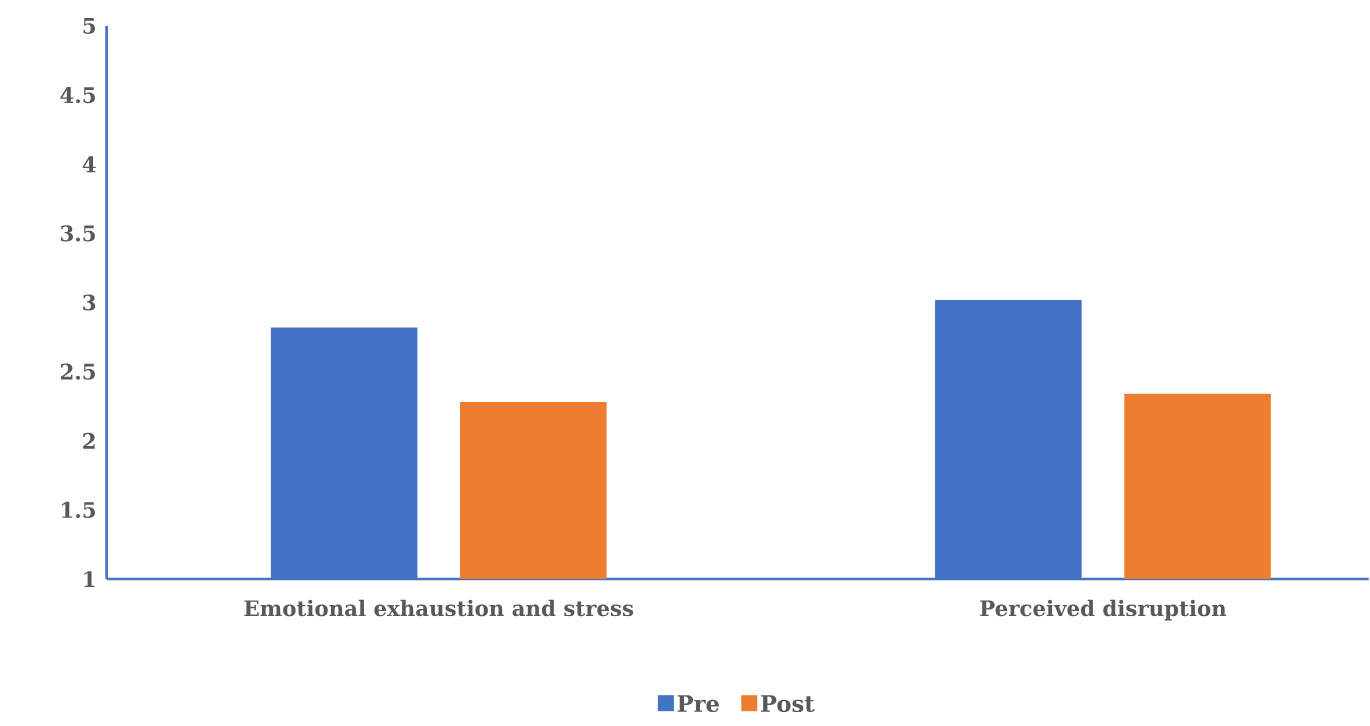  I want to click on y-tick-label: 1.5, so click(78, 510).